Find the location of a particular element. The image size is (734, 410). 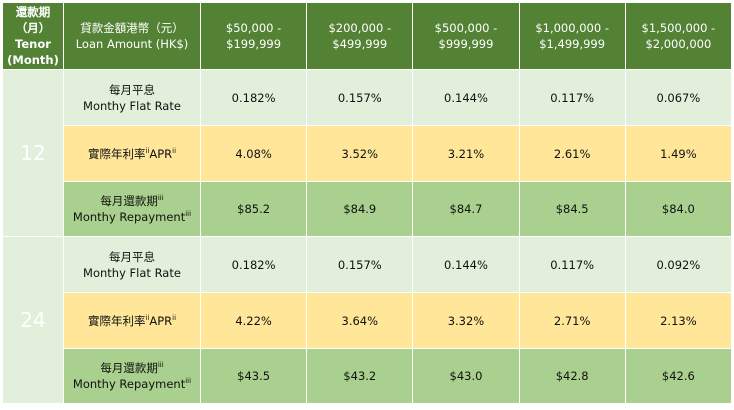

apr-value: 3.32% is located at coordinates (466, 320).